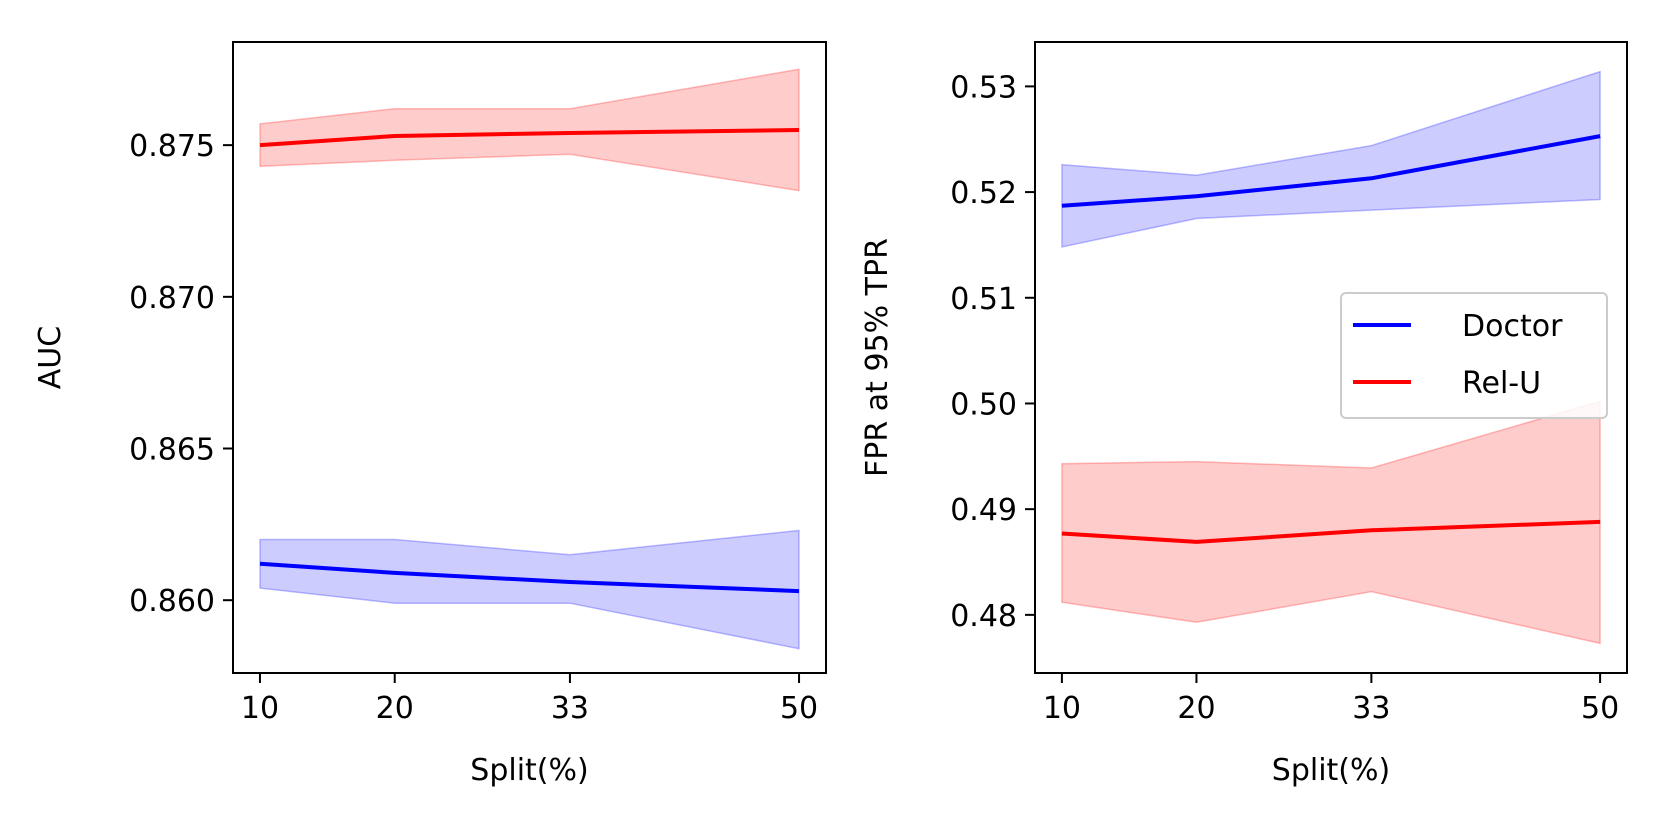  I want to click on legend-label-rel-u: Rel-U, so click(1501, 383).